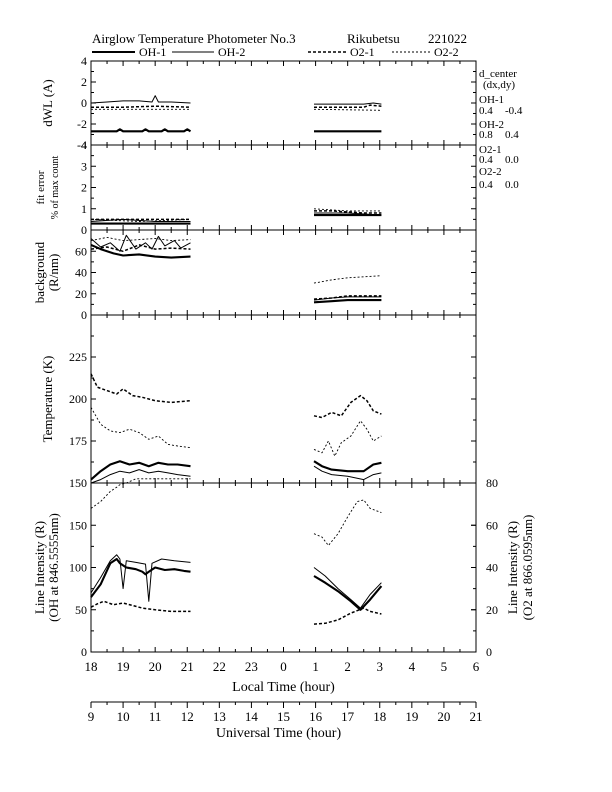 Image resolution: width=612 pixels, height=792 pixels. What do you see at coordinates (219, 666) in the screenshot?
I see `x-tick-label: 22` at bounding box center [219, 666].